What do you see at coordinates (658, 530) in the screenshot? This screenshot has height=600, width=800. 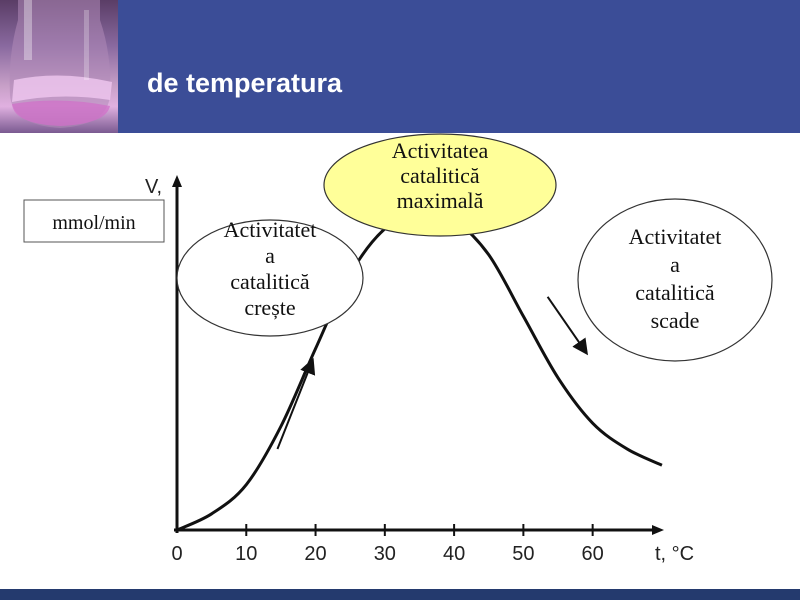 I see `x-axis-arrow` at bounding box center [658, 530].